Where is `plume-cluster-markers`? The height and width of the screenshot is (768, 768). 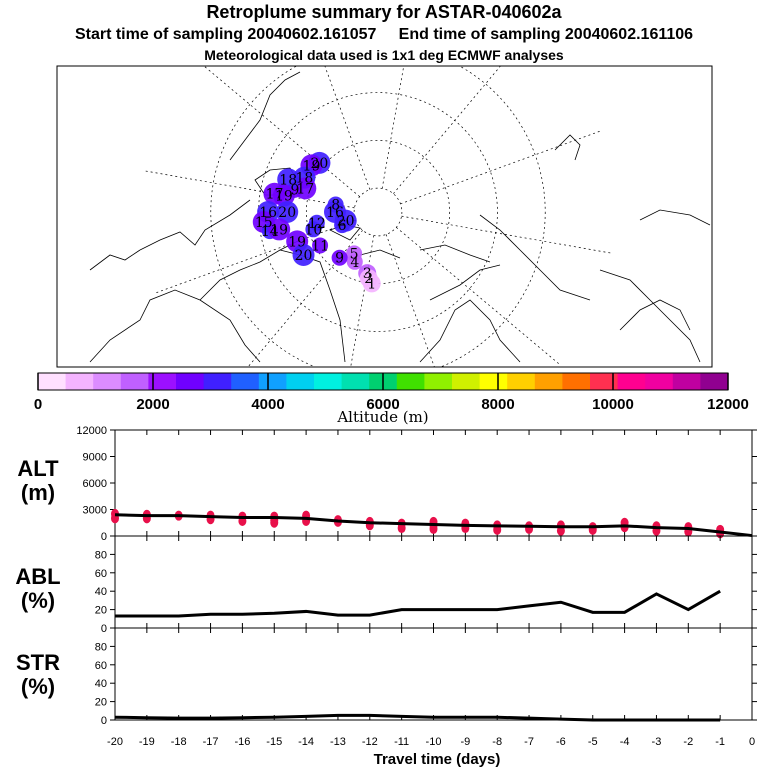 plume-cluster-markers is located at coordinates (316, 222).